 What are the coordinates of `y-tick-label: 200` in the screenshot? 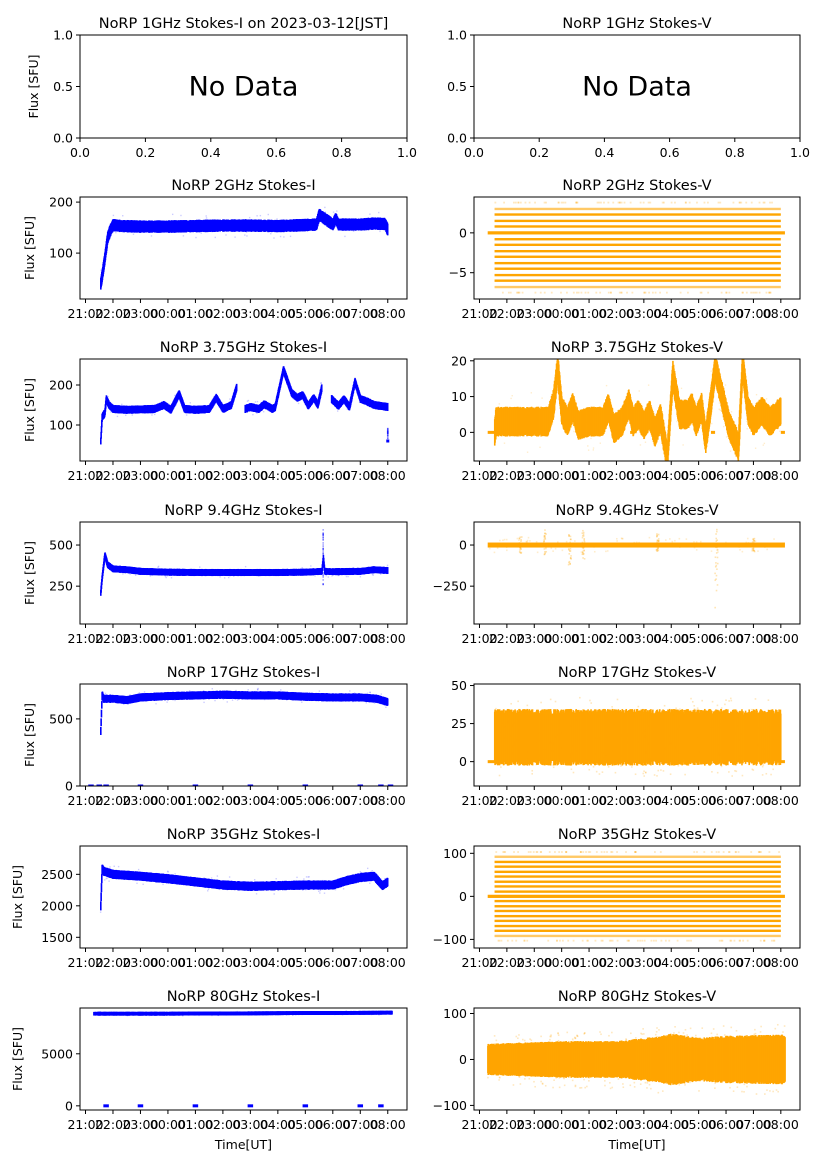 It's located at (61, 385).